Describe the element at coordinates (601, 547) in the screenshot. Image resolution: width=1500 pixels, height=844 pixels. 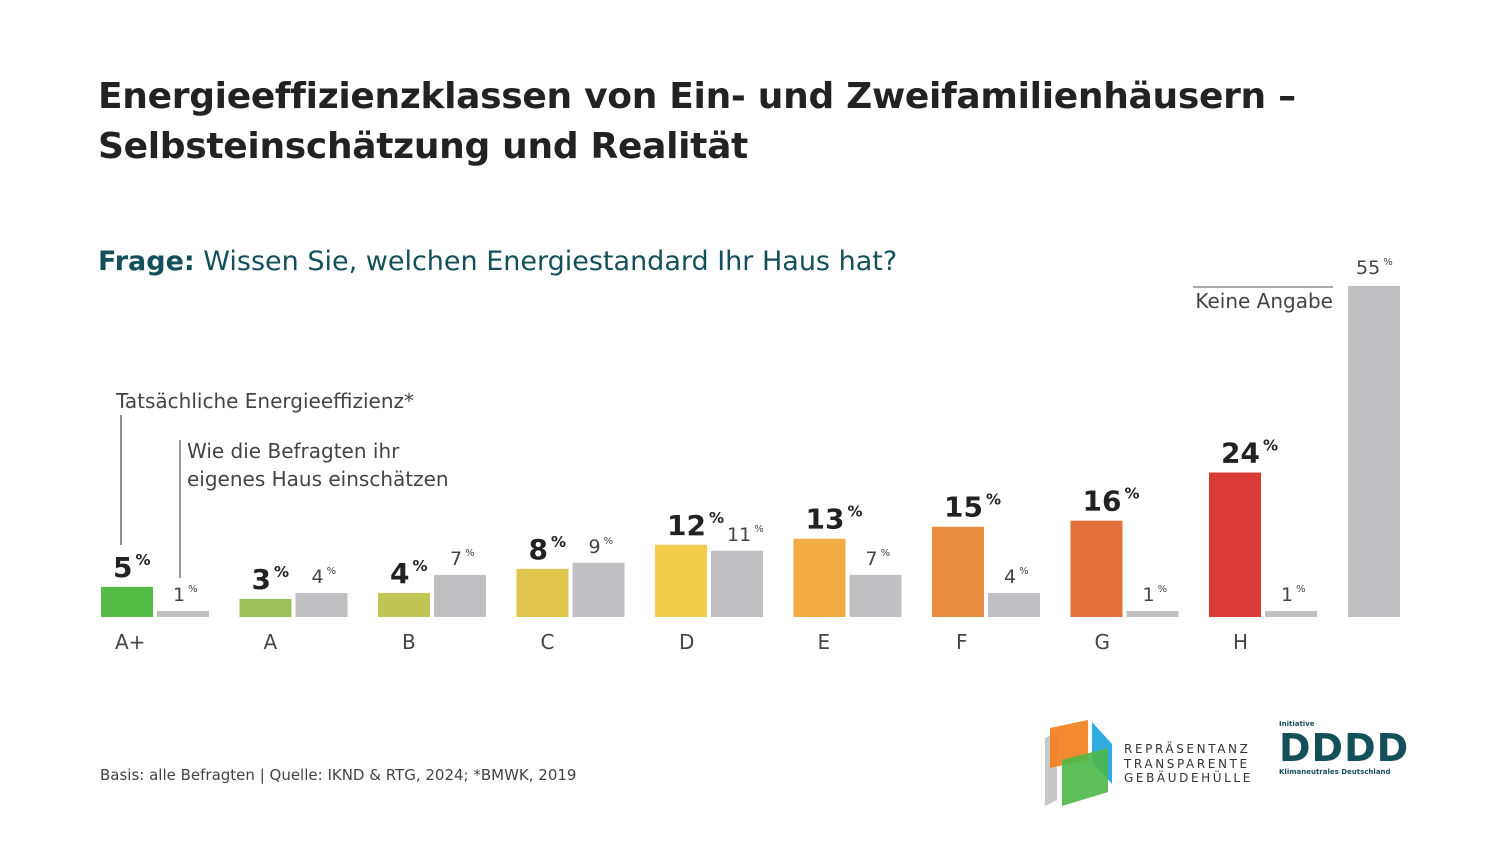
I see `data-label: 9%` at that location.